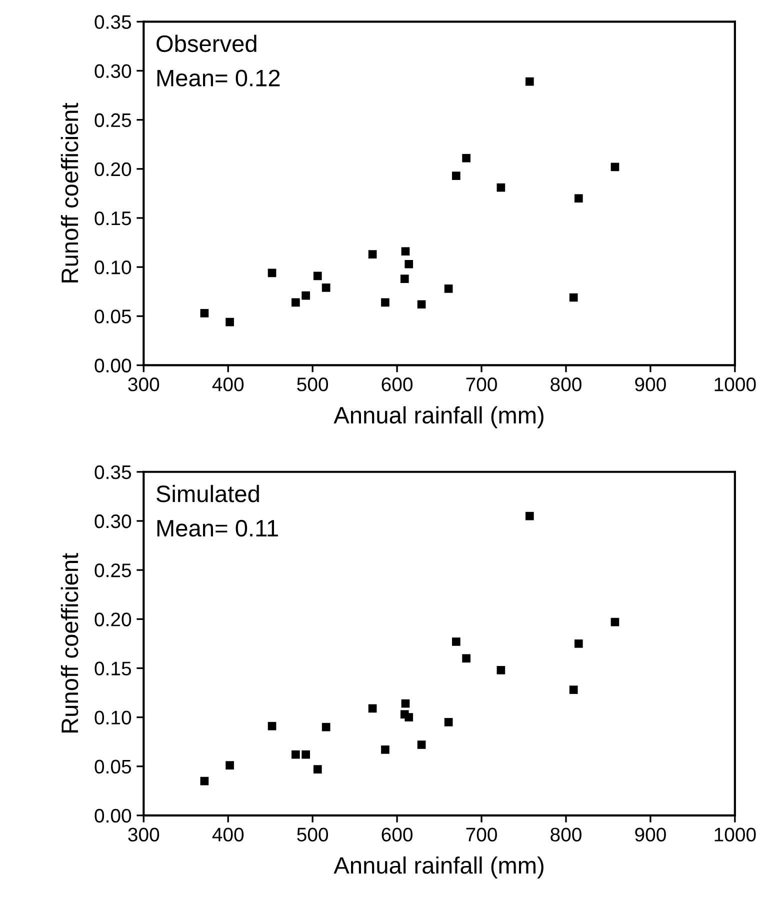 The height and width of the screenshot is (904, 760). Describe the element at coordinates (206, 43) in the screenshot. I see `annotation: Observed` at that location.